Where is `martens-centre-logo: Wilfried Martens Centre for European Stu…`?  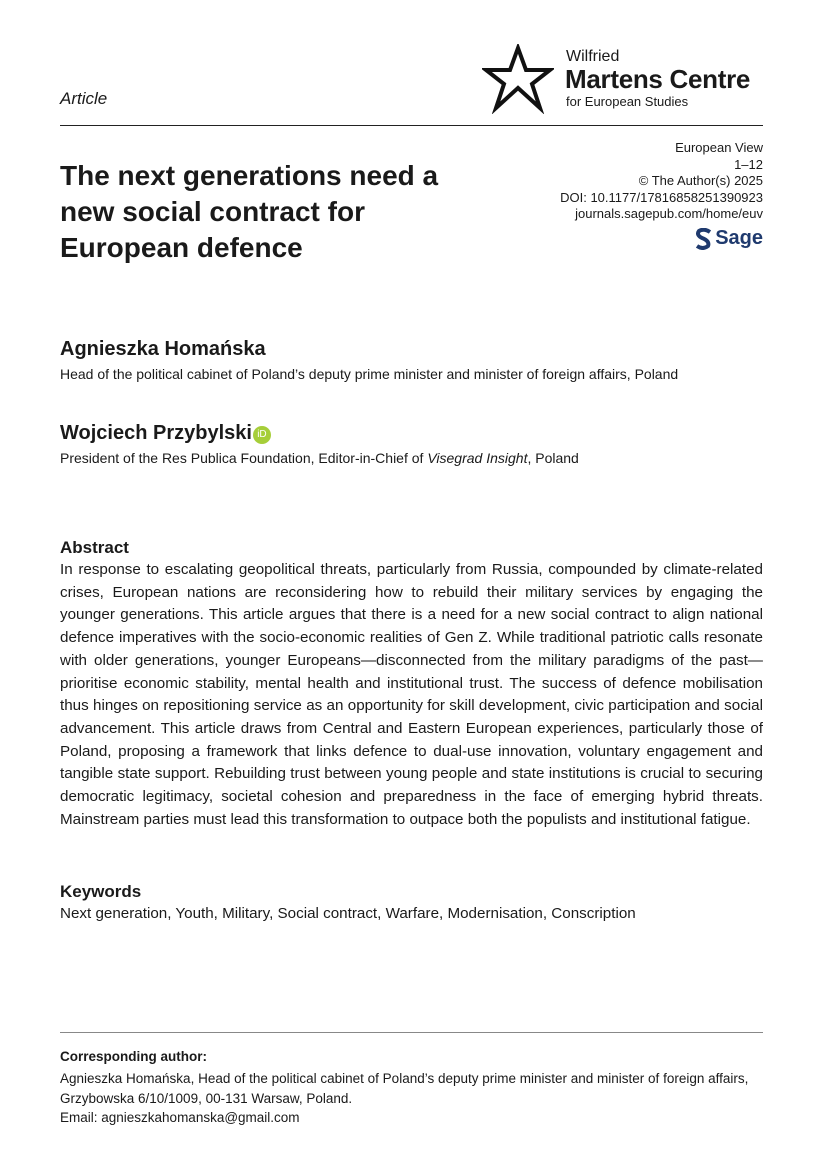
martens-centre-logo: Wilfried Martens Centre for European Stu… is located at coordinates (627, 79).